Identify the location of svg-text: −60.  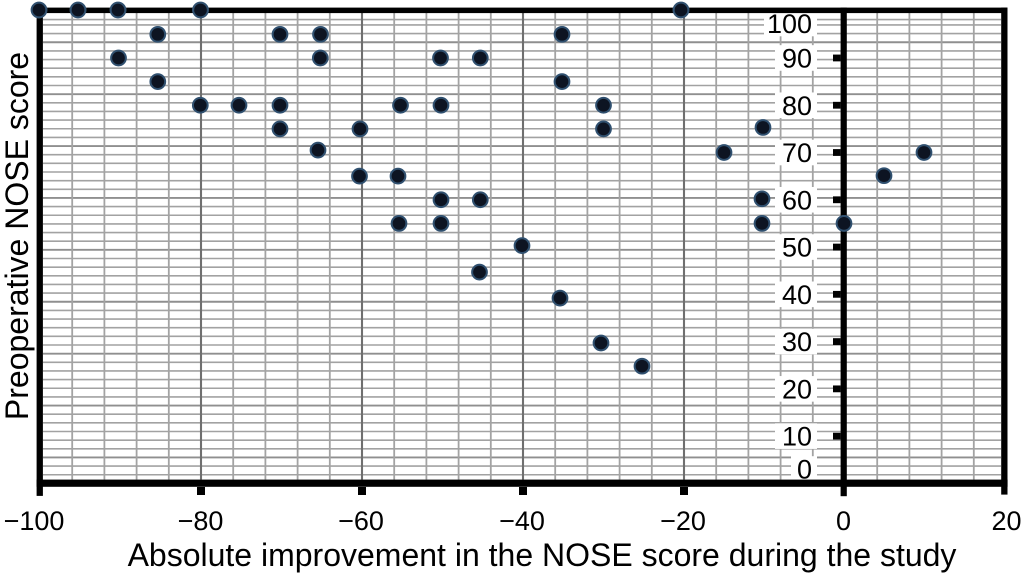
(361, 521).